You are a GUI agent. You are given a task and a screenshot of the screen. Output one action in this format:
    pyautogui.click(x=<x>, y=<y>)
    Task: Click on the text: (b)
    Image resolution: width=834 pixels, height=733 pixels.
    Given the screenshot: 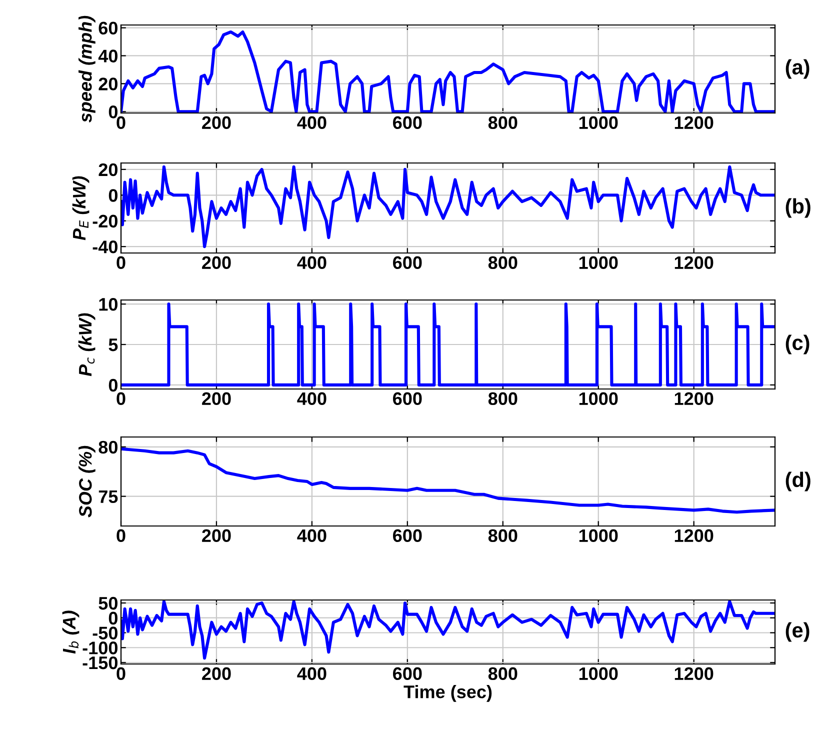 What is the action you would take?
    pyautogui.click(x=798, y=208)
    